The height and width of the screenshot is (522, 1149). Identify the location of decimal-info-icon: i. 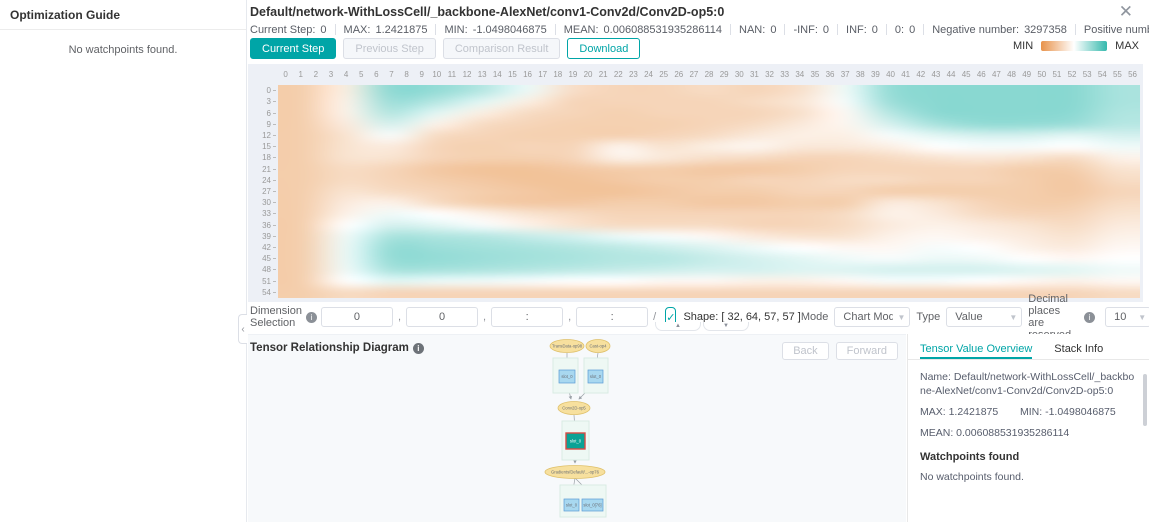
(1090, 317).